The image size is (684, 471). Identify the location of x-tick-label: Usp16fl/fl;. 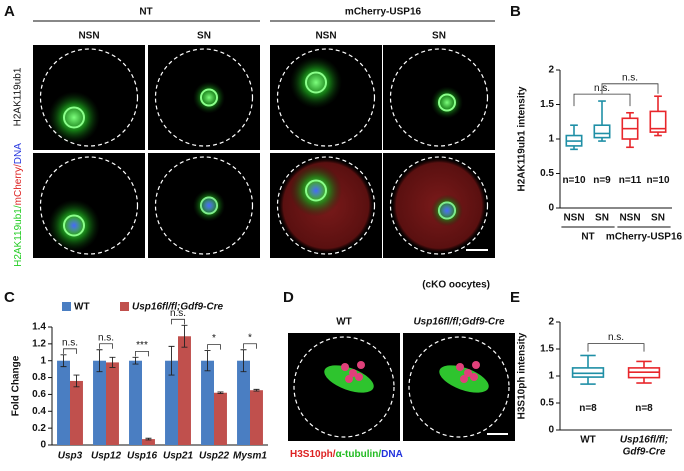
(644, 440).